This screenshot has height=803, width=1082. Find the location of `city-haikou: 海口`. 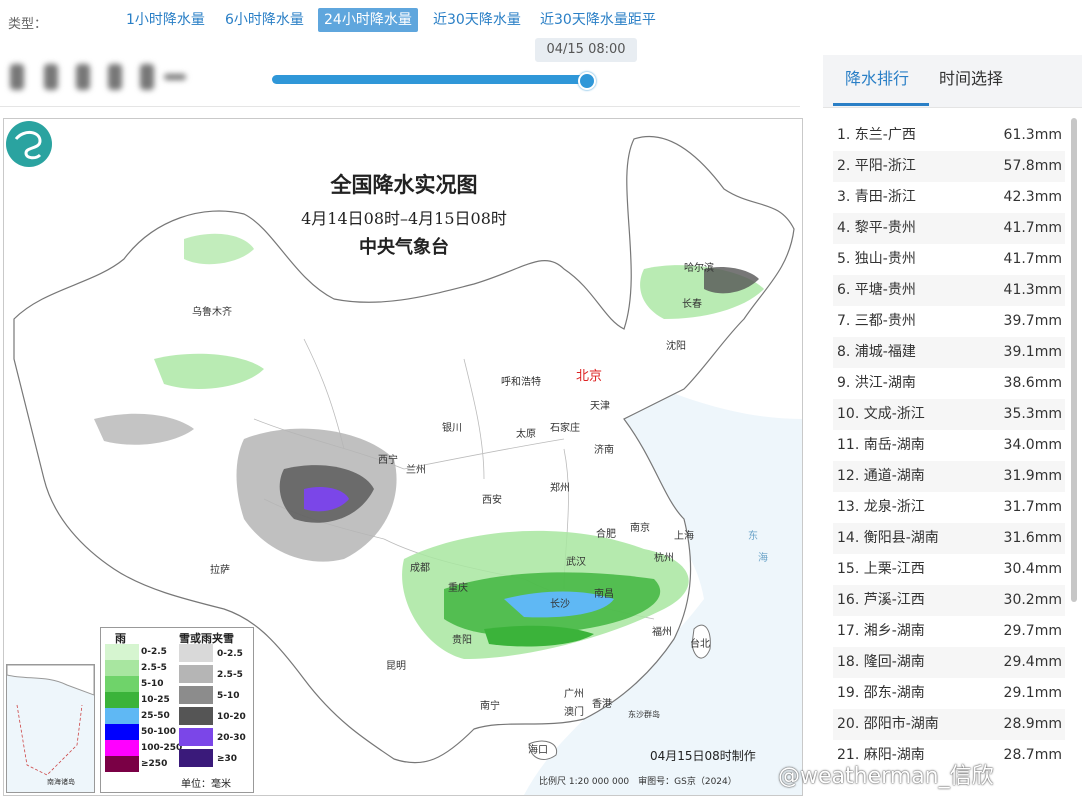

city-haikou: 海口 is located at coordinates (538, 750).